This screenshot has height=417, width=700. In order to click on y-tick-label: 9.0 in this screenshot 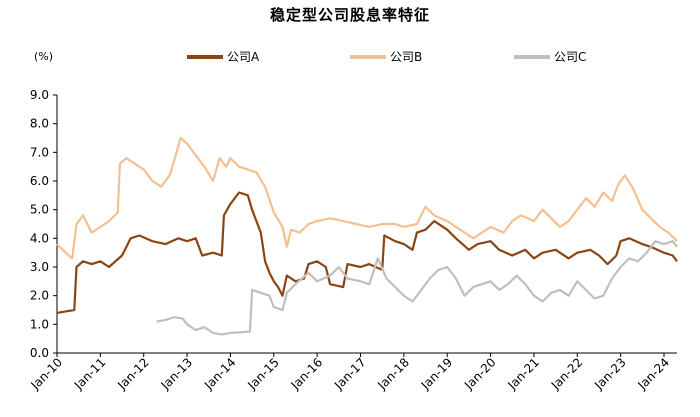, I will do `click(39, 95)`.